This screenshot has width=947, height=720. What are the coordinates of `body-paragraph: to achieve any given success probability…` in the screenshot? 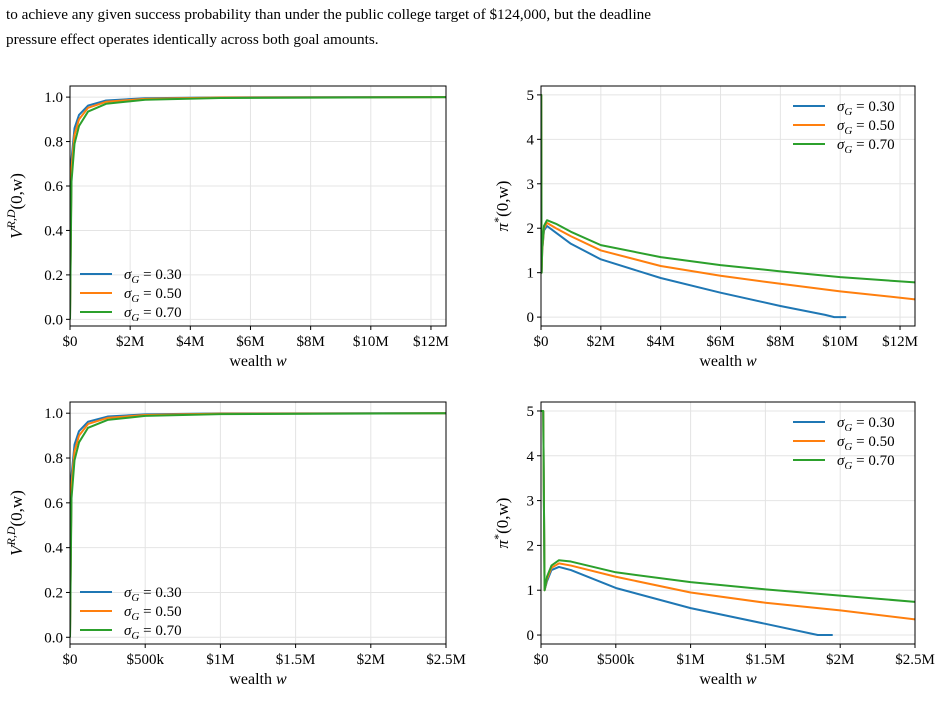 It's located at (473, 27).